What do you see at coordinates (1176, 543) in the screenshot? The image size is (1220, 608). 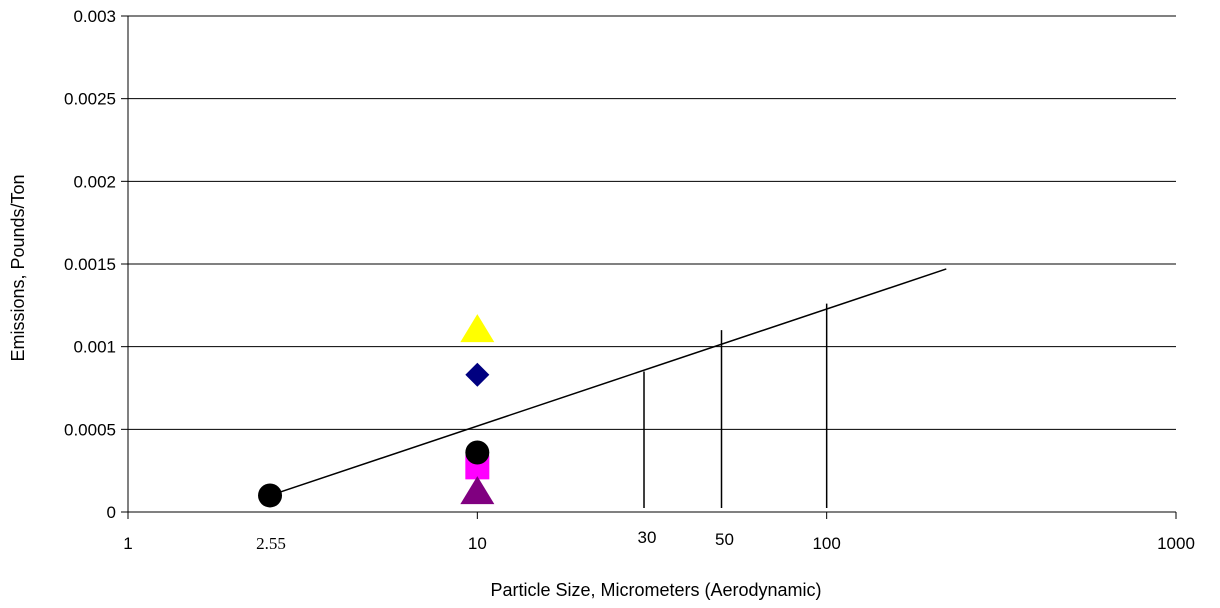 I see `x-tick-label: 1000` at bounding box center [1176, 543].